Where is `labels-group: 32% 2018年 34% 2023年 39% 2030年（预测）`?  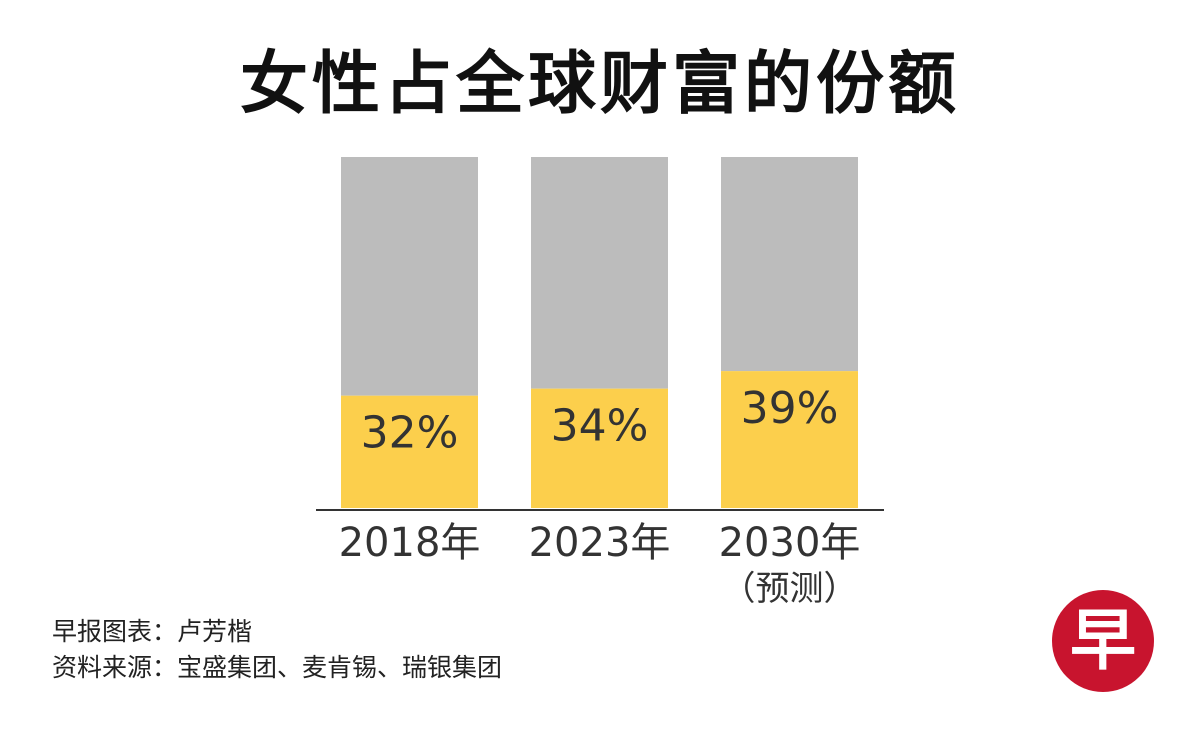 labels-group: 32% 2018年 34% 2023年 39% 2030年（预测） is located at coordinates (600, 496).